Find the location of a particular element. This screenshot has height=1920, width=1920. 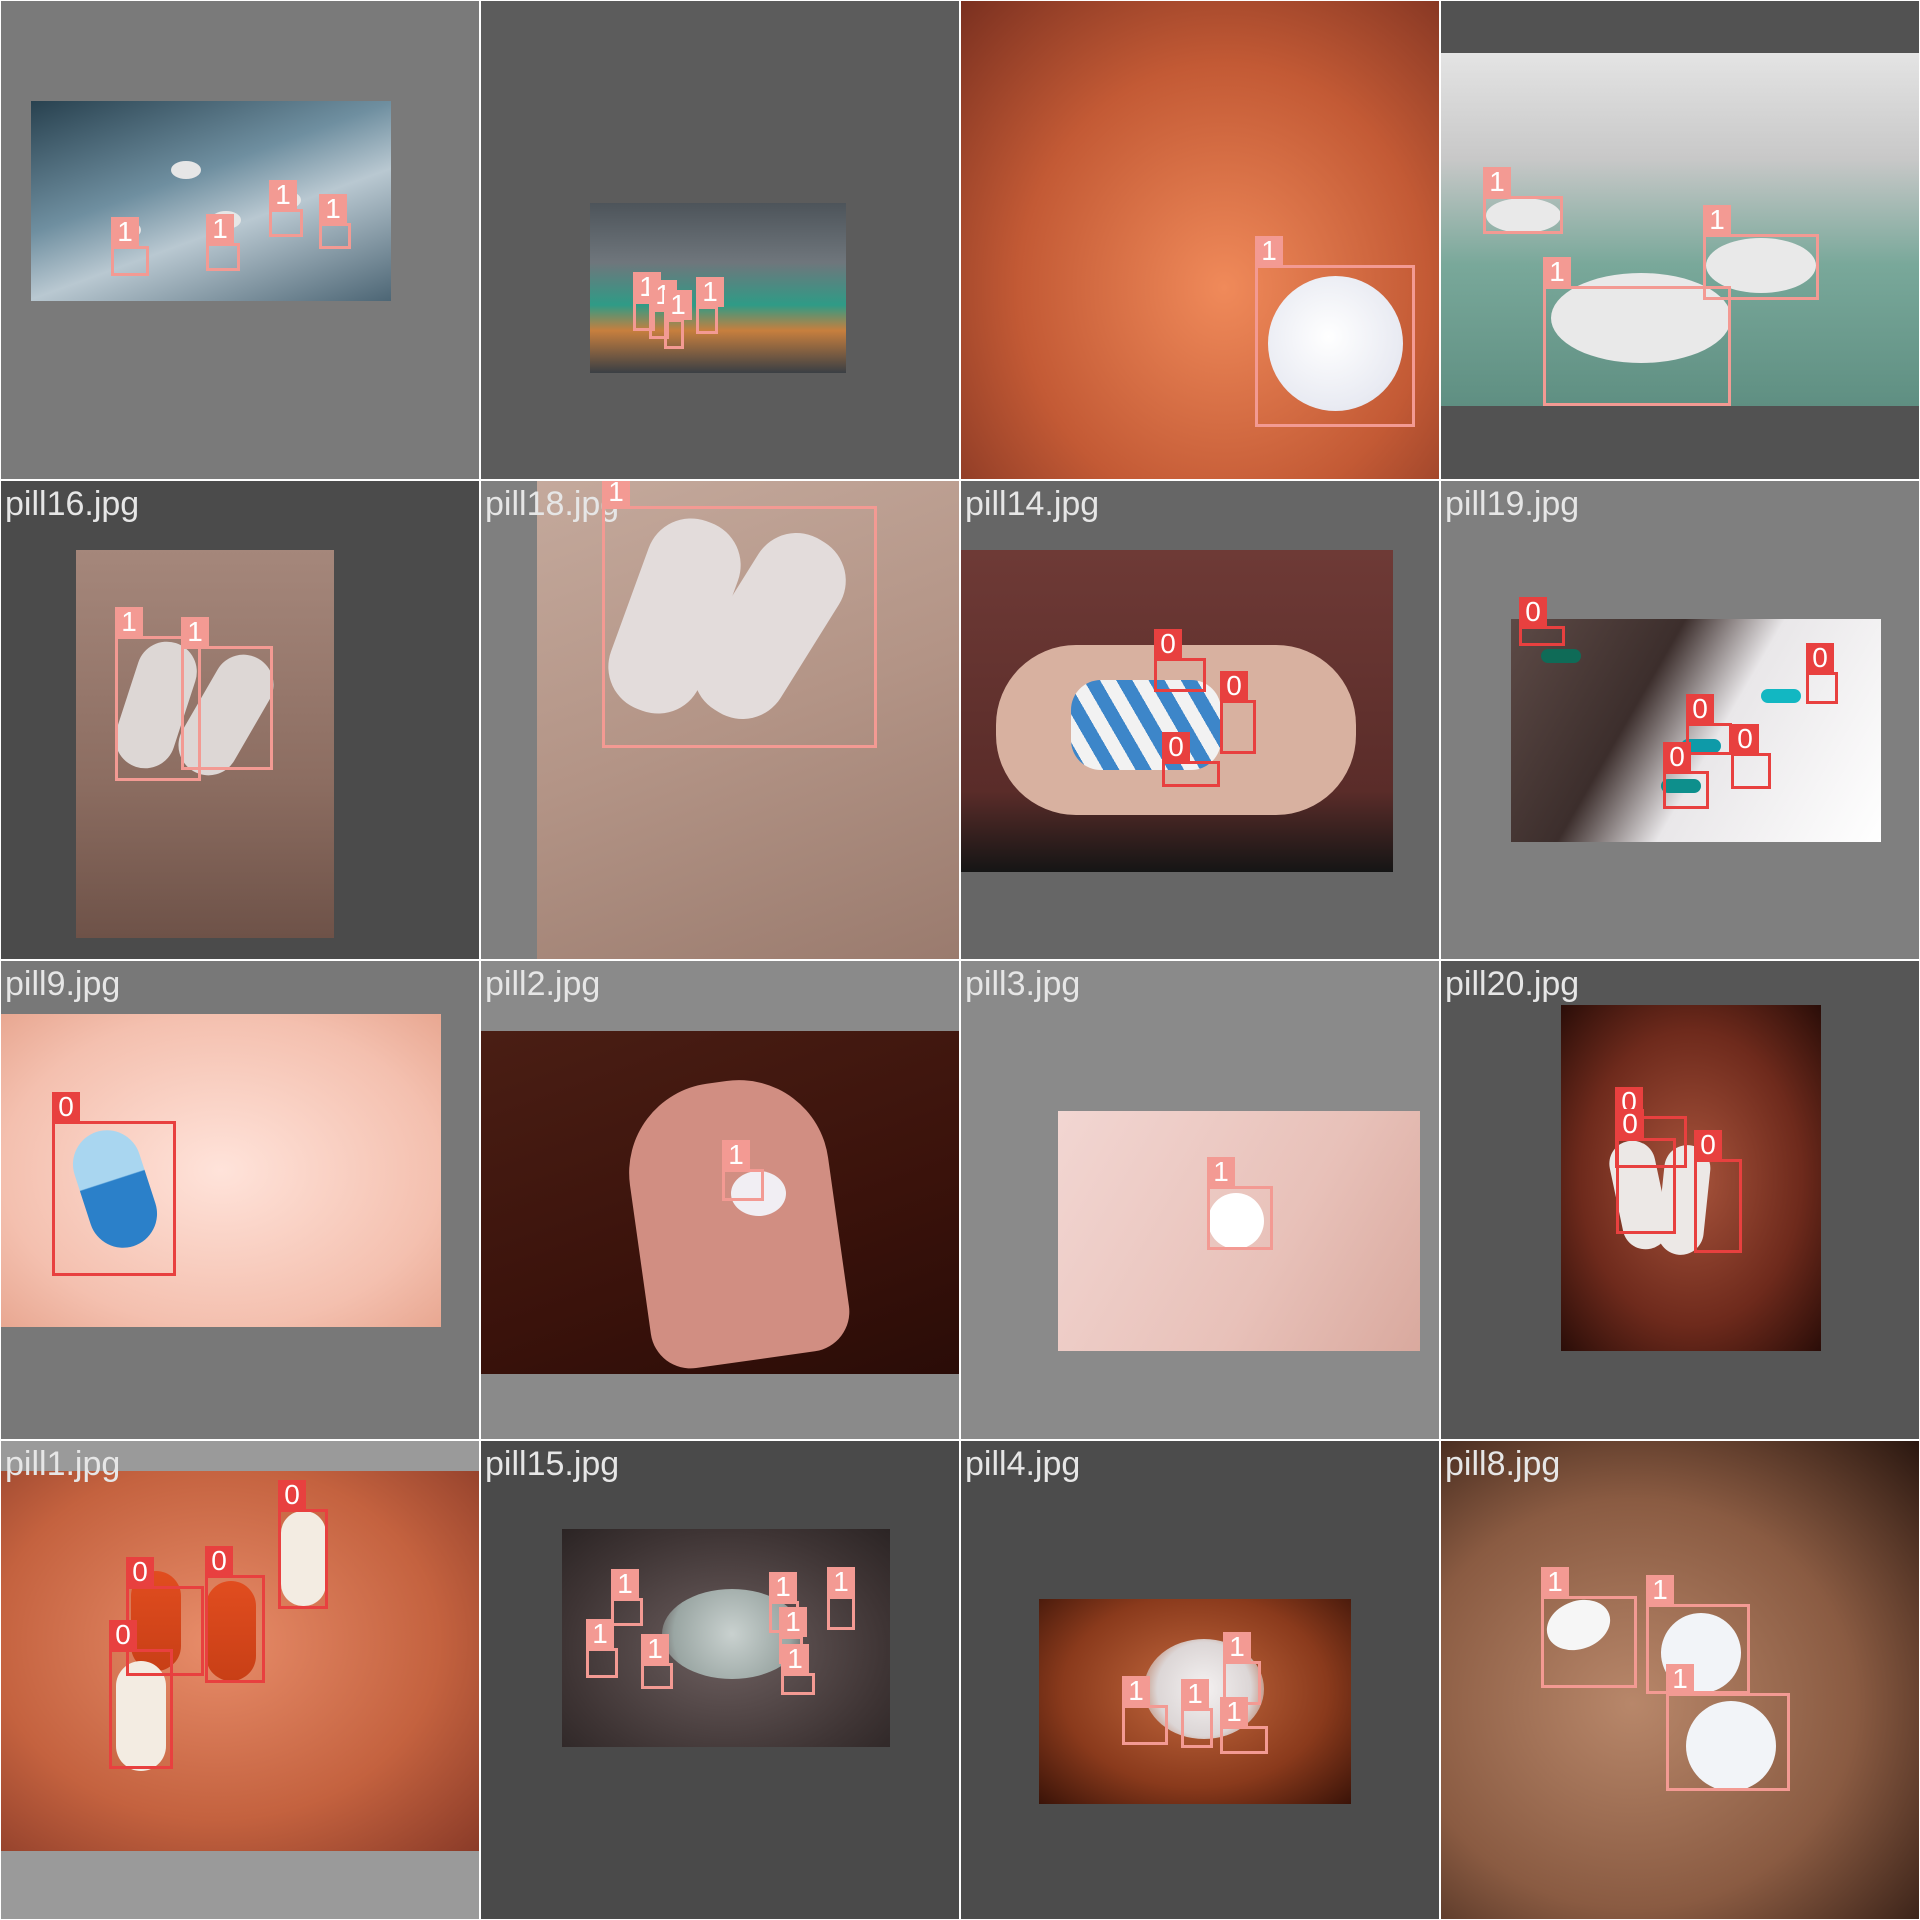

tile-10: pill2.jpg 1 is located at coordinates (720, 1200).